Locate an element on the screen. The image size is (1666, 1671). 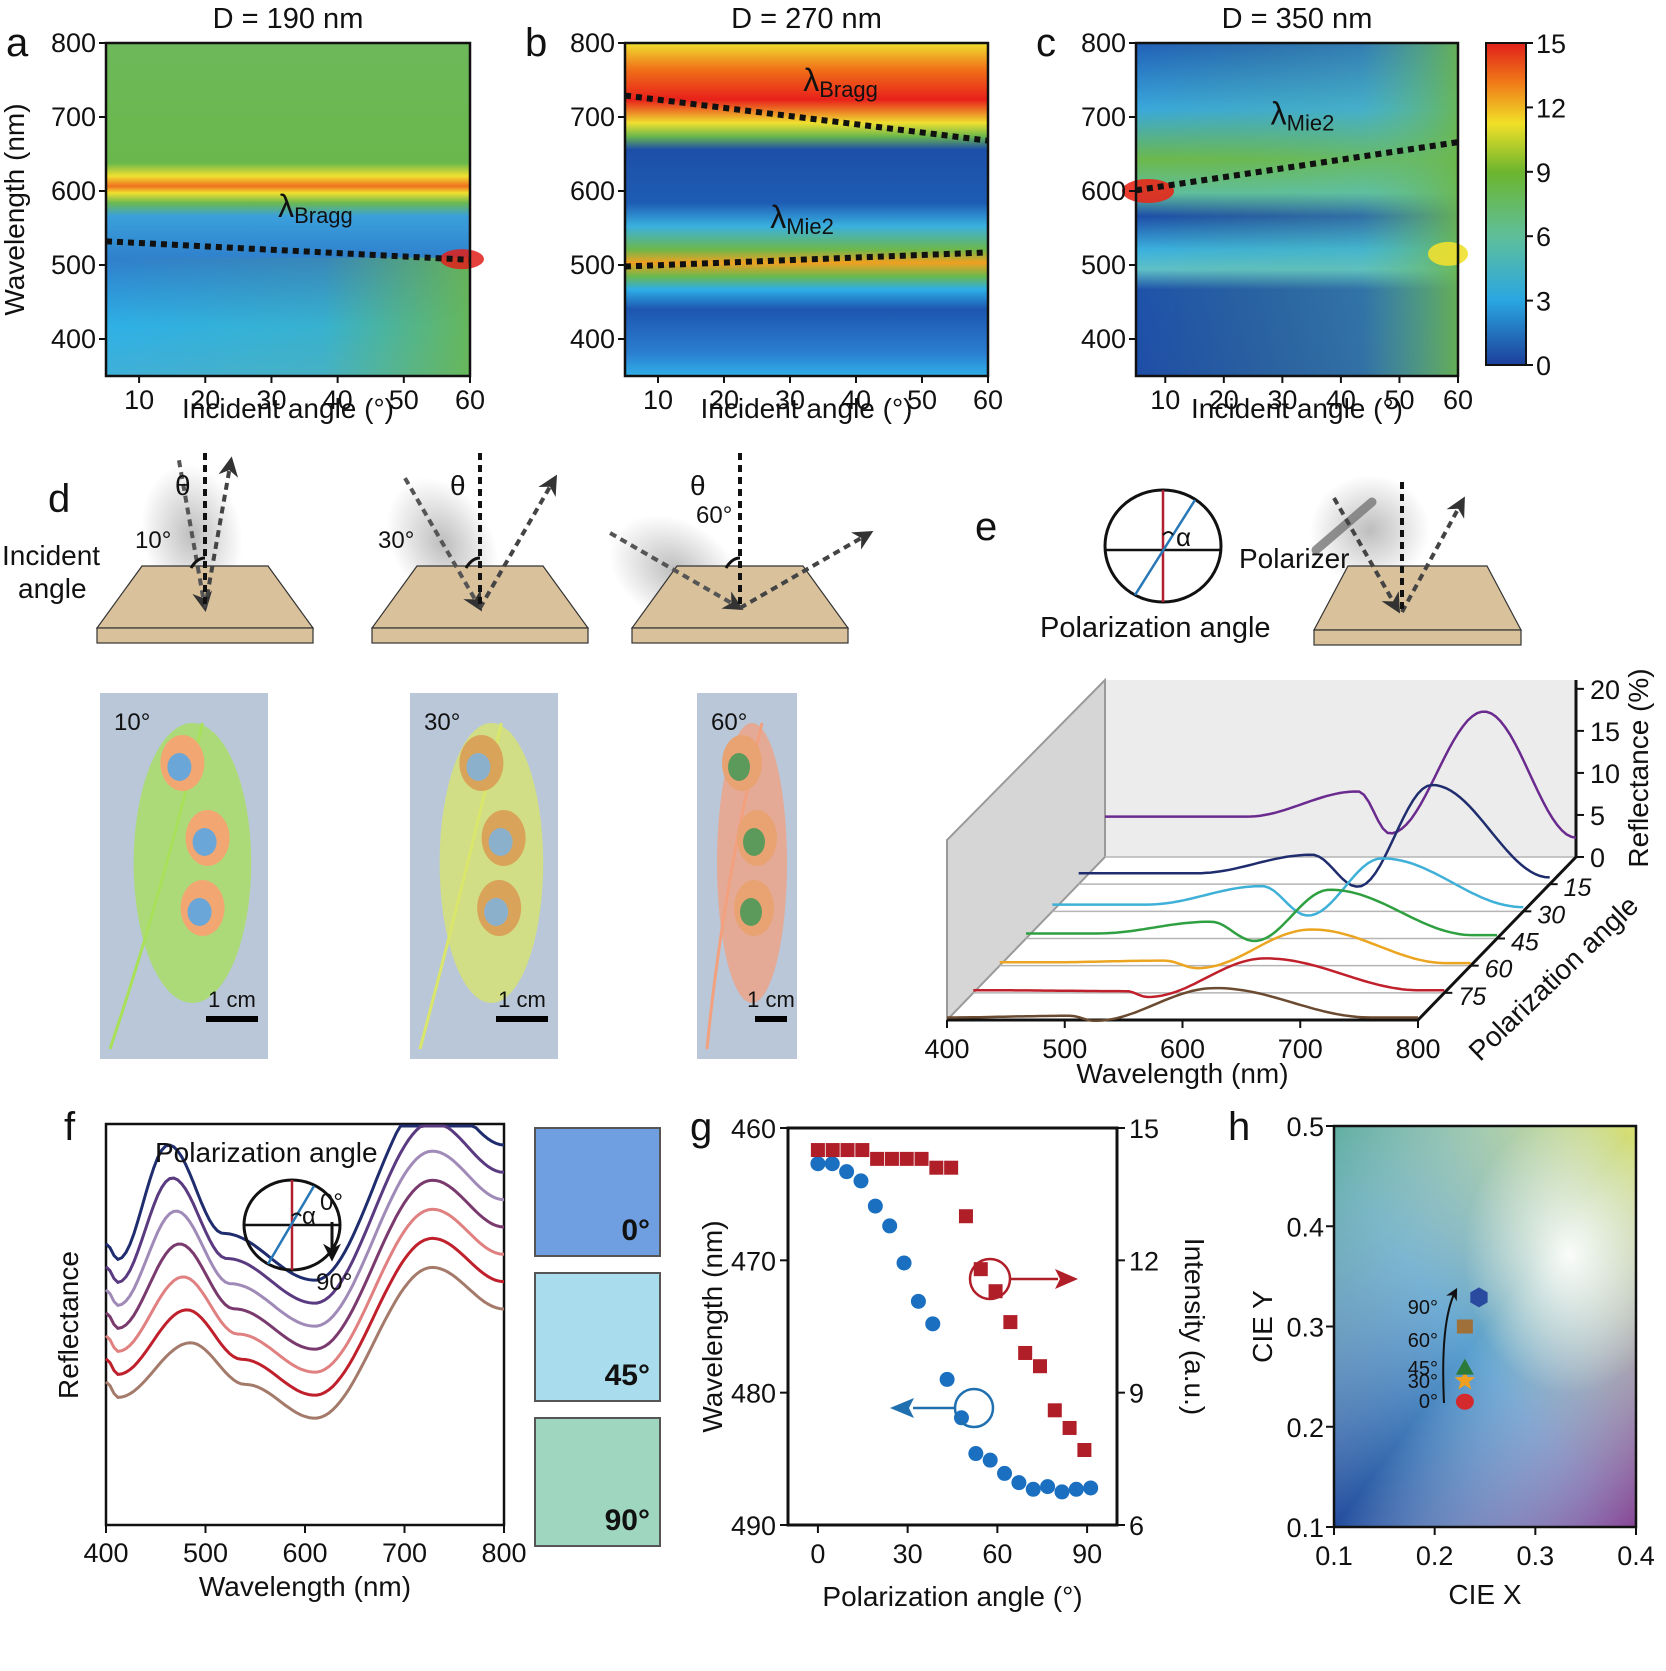
y-axis-label: Reflectance is located at coordinates (68, 1325).